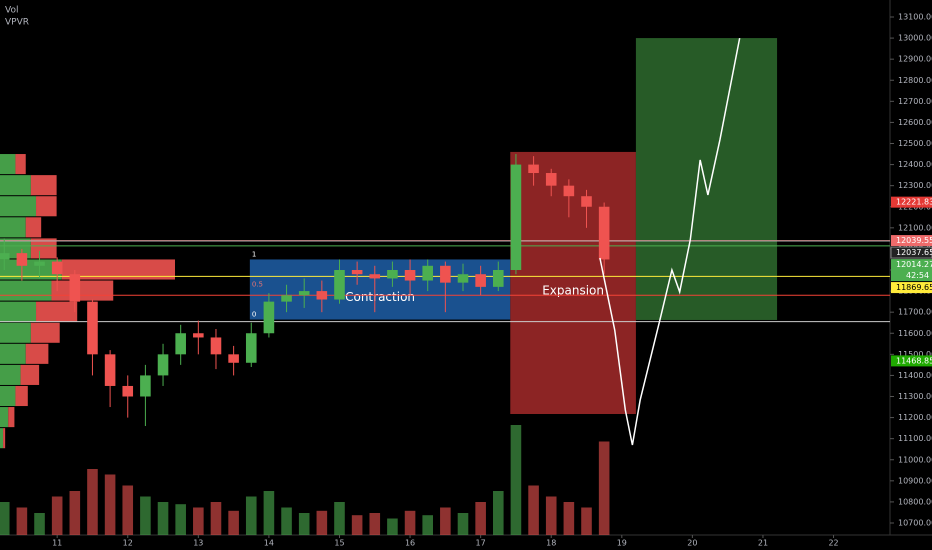 The width and height of the screenshot is (932, 550). Describe the element at coordinates (914, 252) in the screenshot. I see `price-tag-label: 12037.65` at that location.